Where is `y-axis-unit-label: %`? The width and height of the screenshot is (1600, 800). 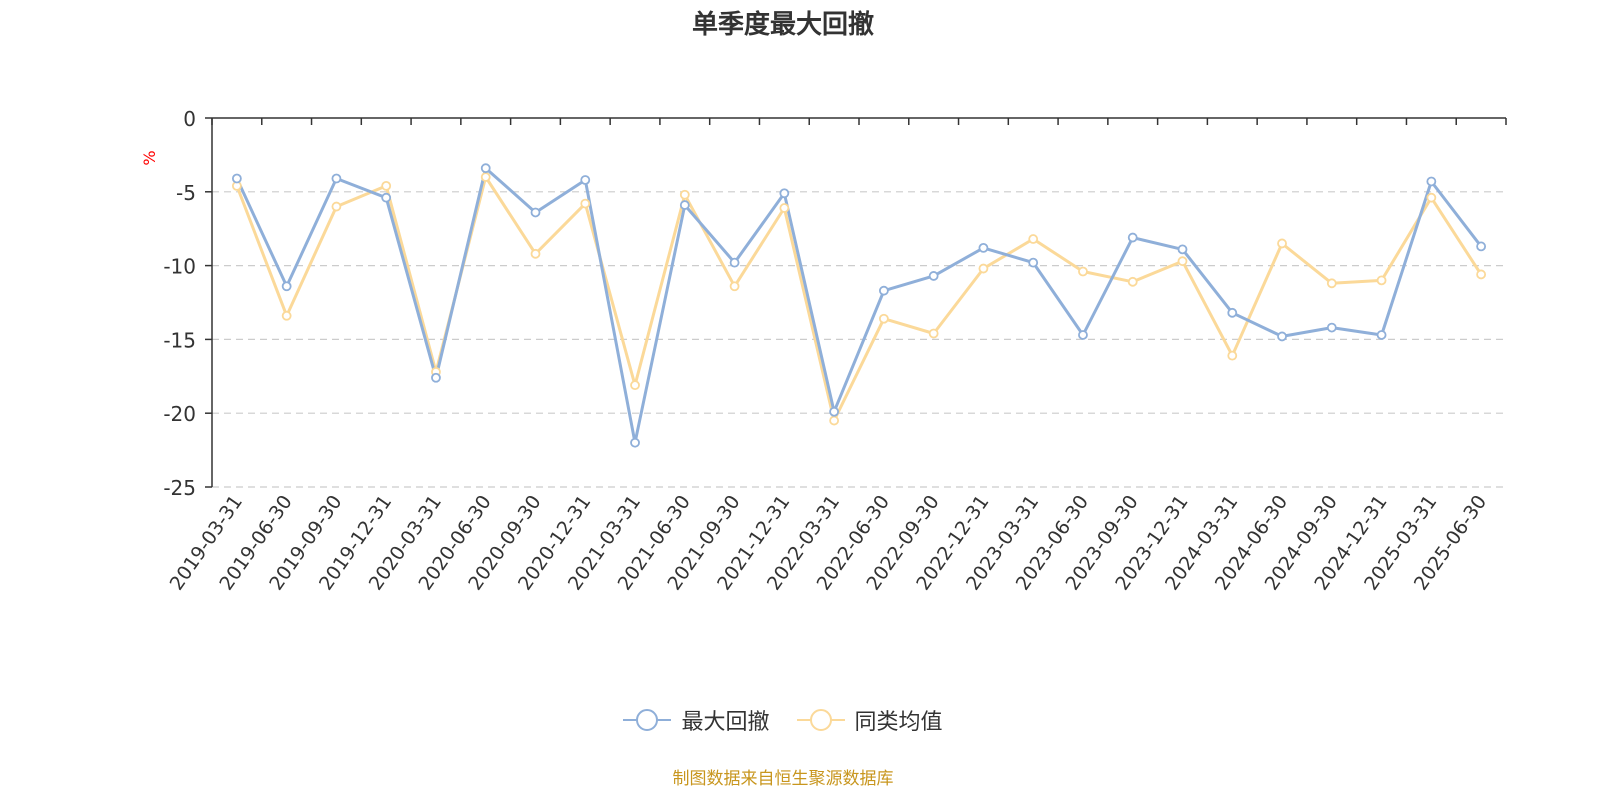
y-axis-unit-label: % is located at coordinates (149, 157).